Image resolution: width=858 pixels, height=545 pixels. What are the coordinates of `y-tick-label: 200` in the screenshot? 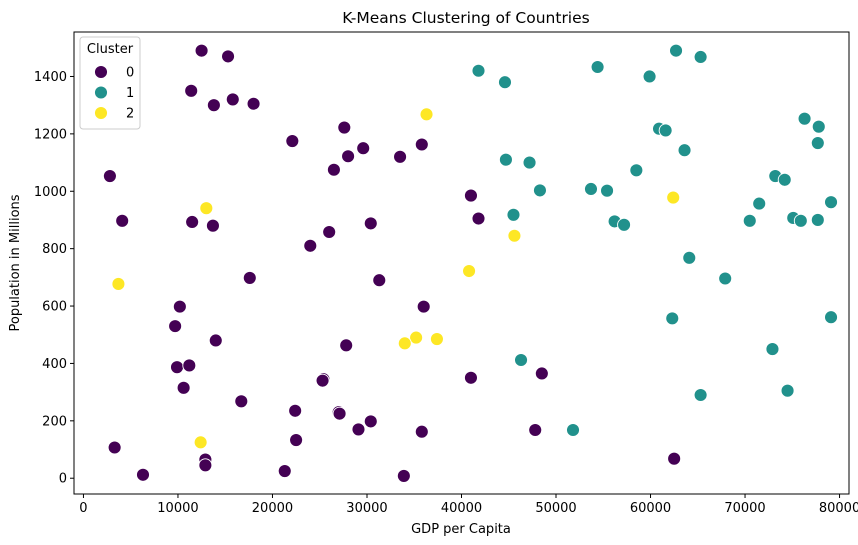 It's located at (54, 421).